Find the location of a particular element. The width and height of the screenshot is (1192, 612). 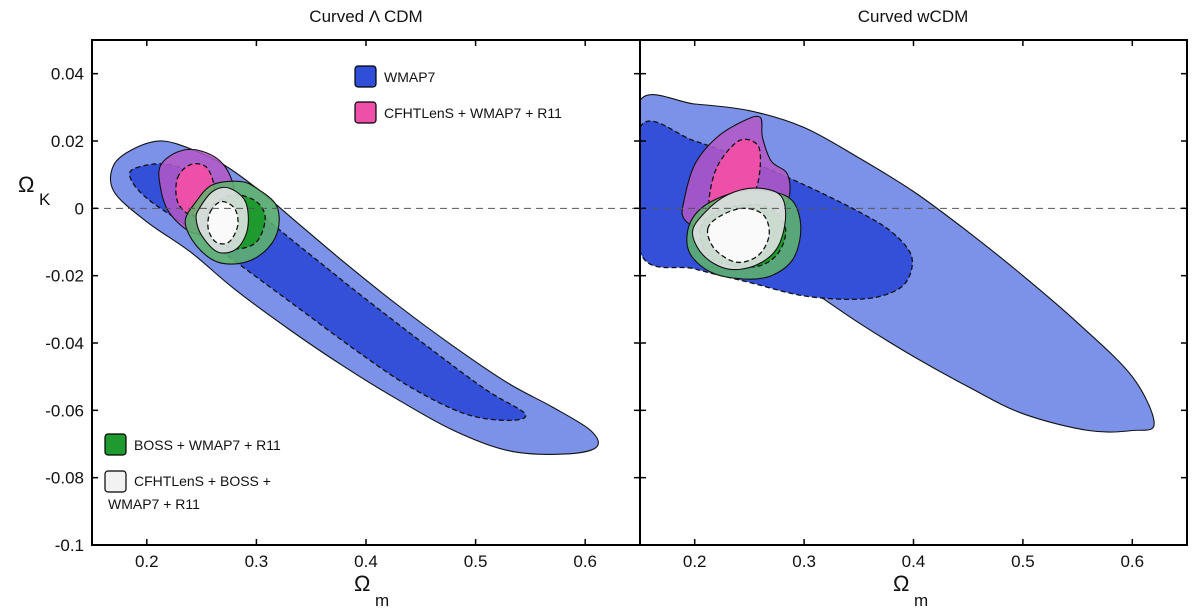

svg-text: K is located at coordinates (45, 199).